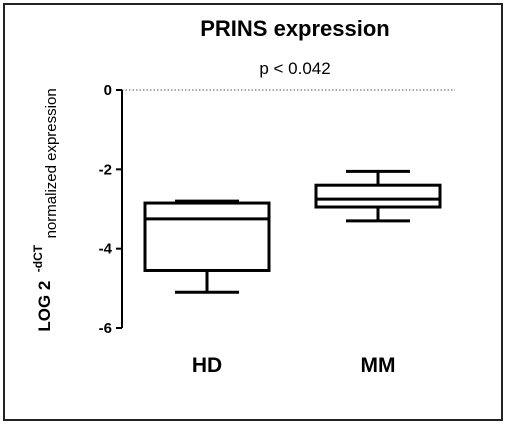  I want to click on category-label-hd: HD, so click(207, 365).